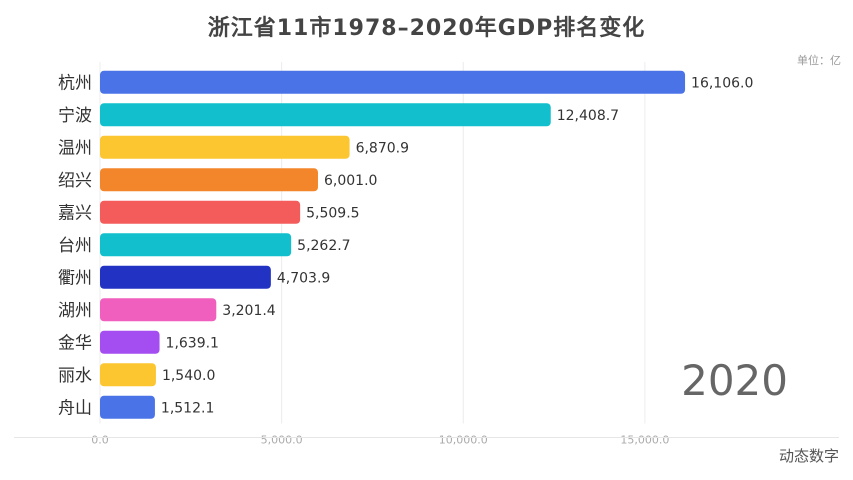 The width and height of the screenshot is (853, 480). I want to click on category-label: 嘉兴, so click(75, 213).